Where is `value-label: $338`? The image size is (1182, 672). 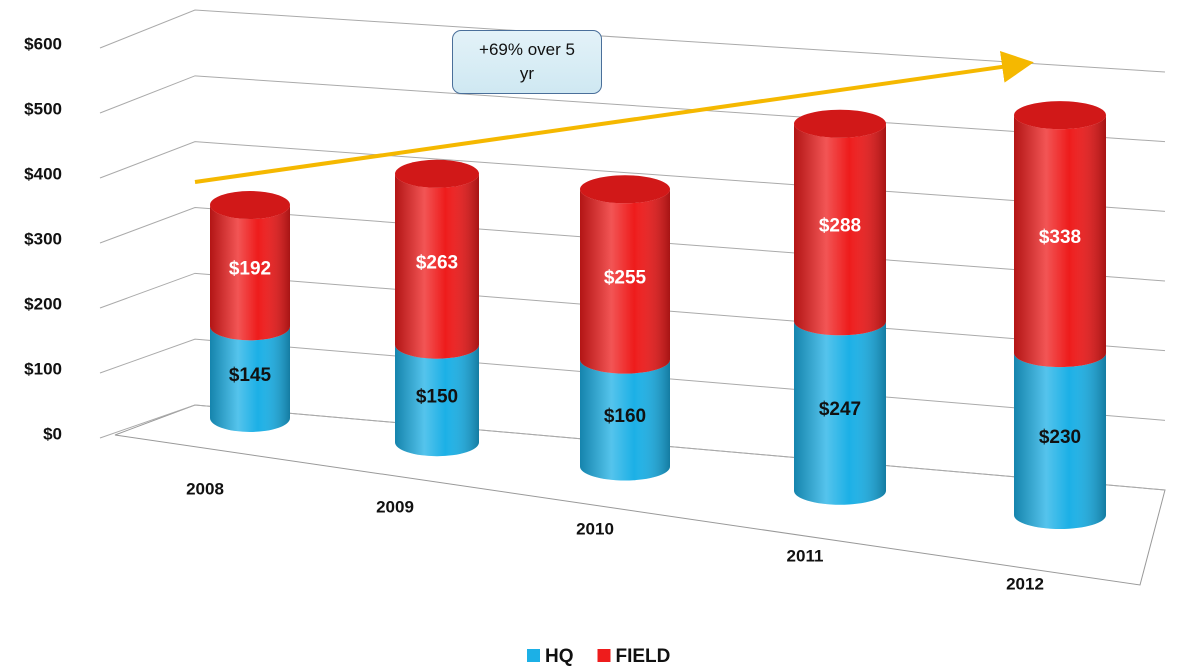 value-label: $338 is located at coordinates (1060, 237).